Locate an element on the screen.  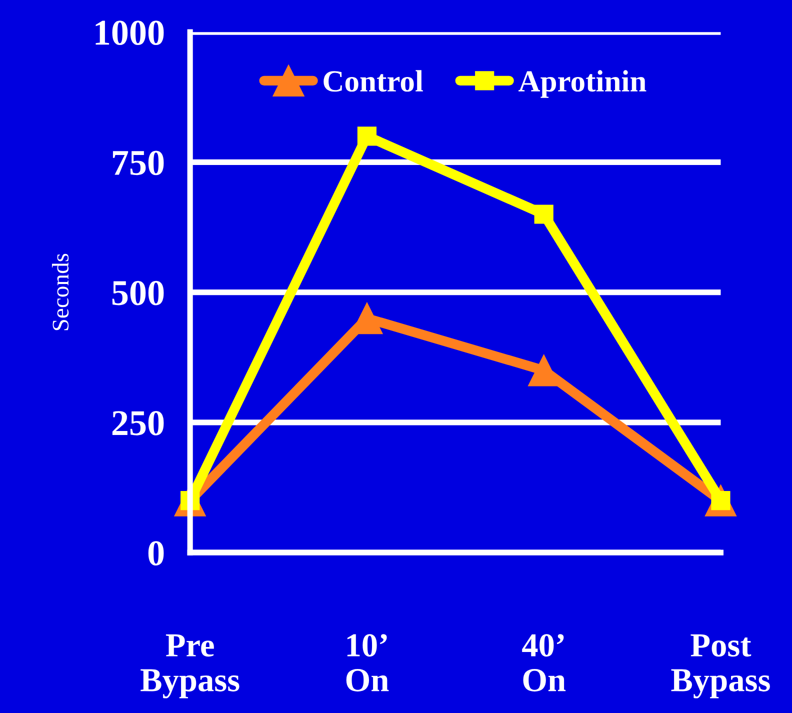
x-tick-label: Post Bypass is located at coordinates (720, 666).